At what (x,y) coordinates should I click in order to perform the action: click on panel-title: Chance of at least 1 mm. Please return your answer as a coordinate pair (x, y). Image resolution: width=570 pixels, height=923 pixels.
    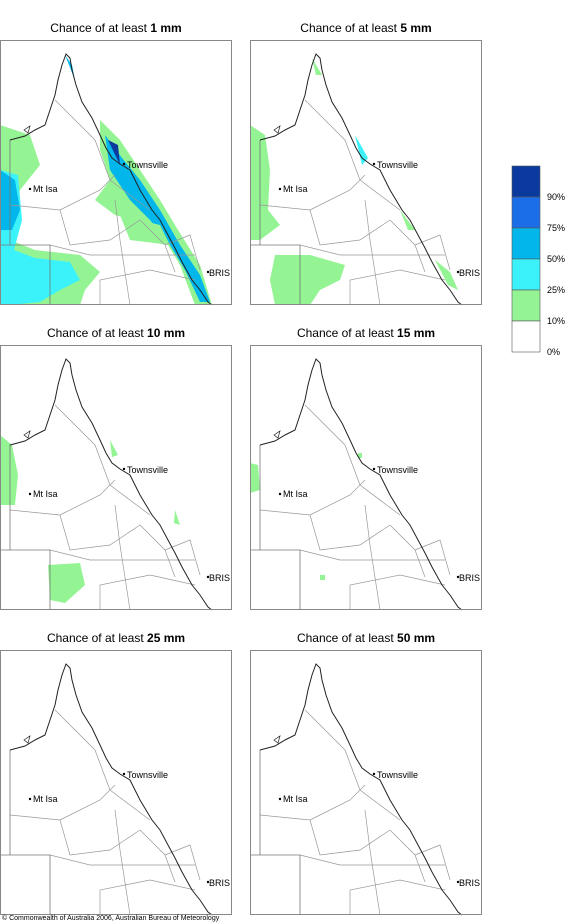
    Looking at the image, I should click on (115, 28).